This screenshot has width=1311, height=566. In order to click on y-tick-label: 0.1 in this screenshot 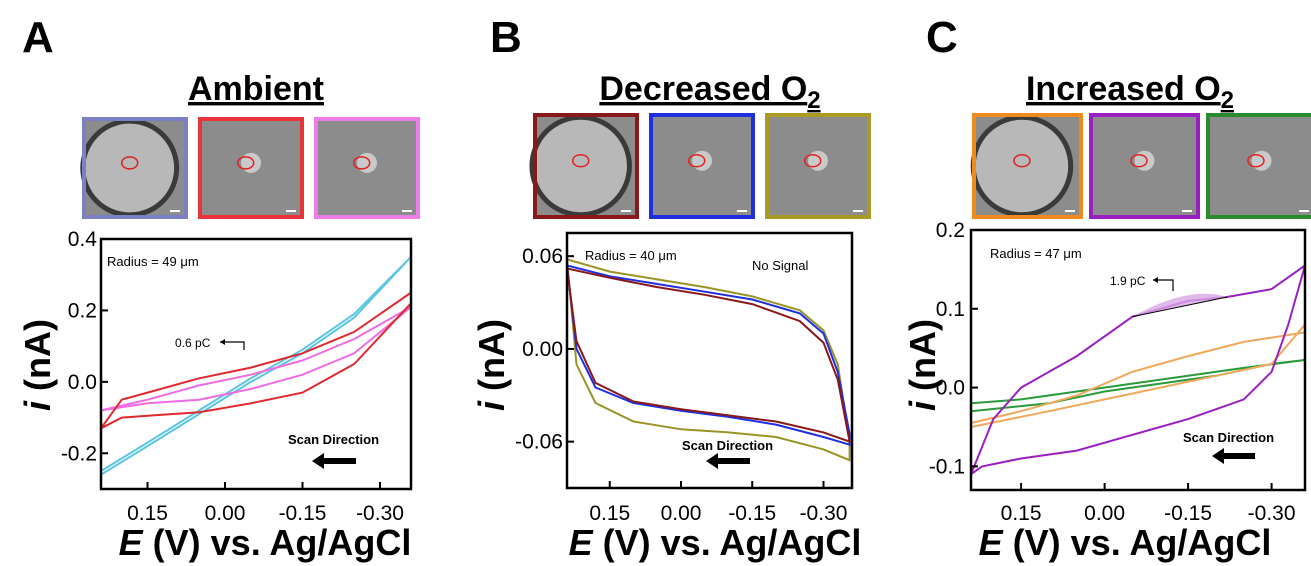, I will do `click(950, 309)`.